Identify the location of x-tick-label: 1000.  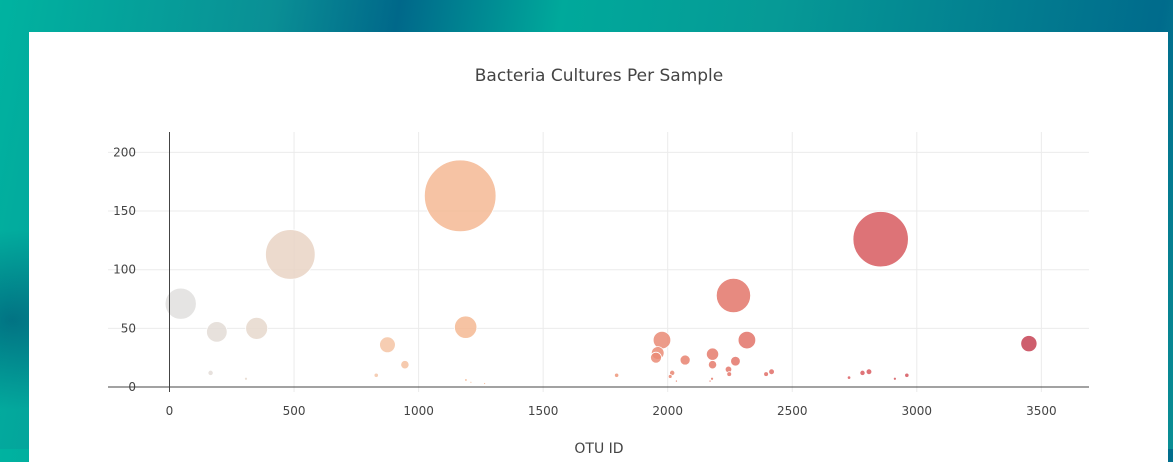
(418, 411).